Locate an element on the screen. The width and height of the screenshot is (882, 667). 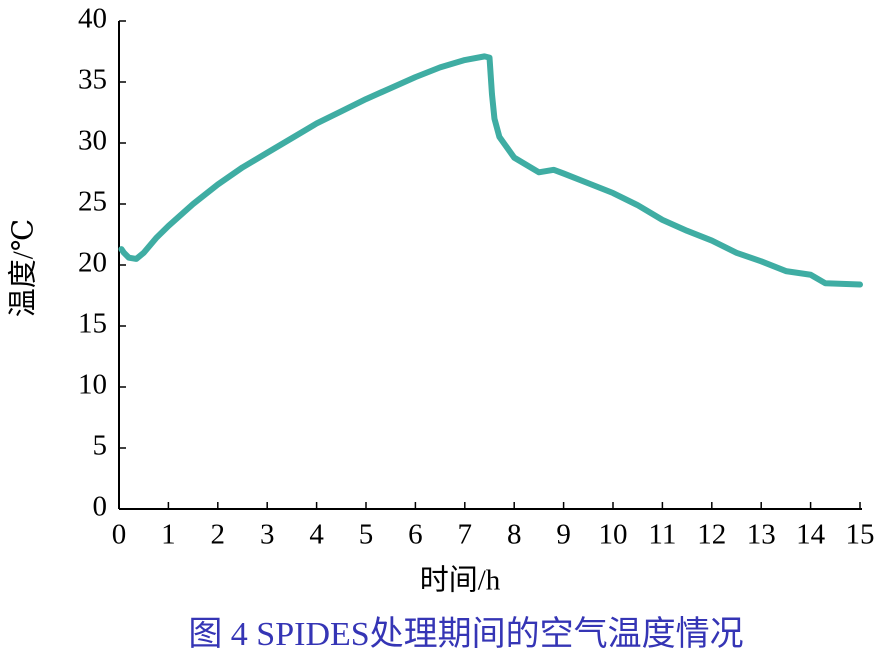
x-tick-label: 9 is located at coordinates (563, 535).